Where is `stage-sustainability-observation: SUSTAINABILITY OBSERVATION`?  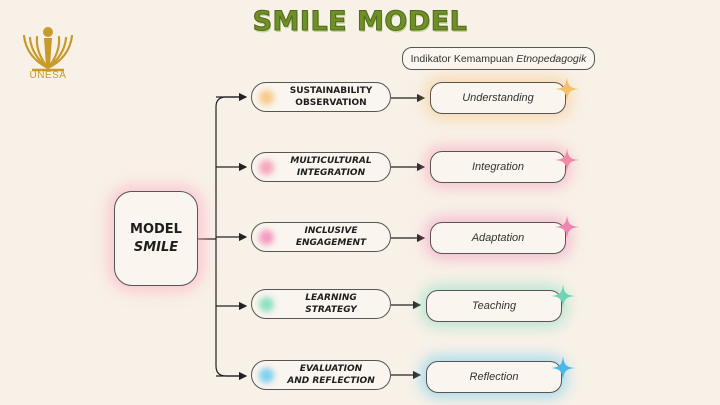 stage-sustainability-observation: SUSTAINABILITY OBSERVATION is located at coordinates (321, 97).